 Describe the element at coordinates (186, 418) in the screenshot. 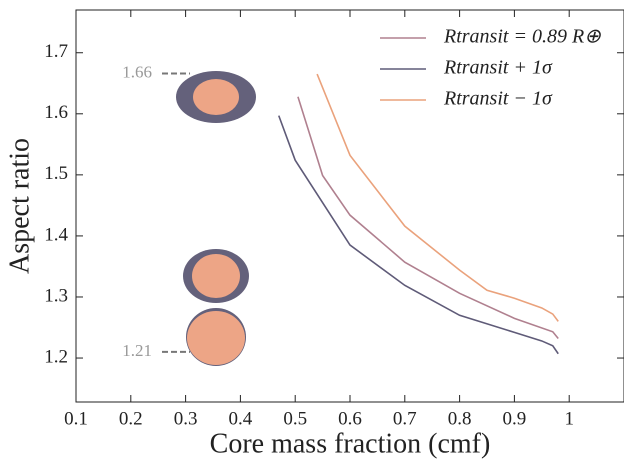

I see `x-tick-label: 0.3` at that location.